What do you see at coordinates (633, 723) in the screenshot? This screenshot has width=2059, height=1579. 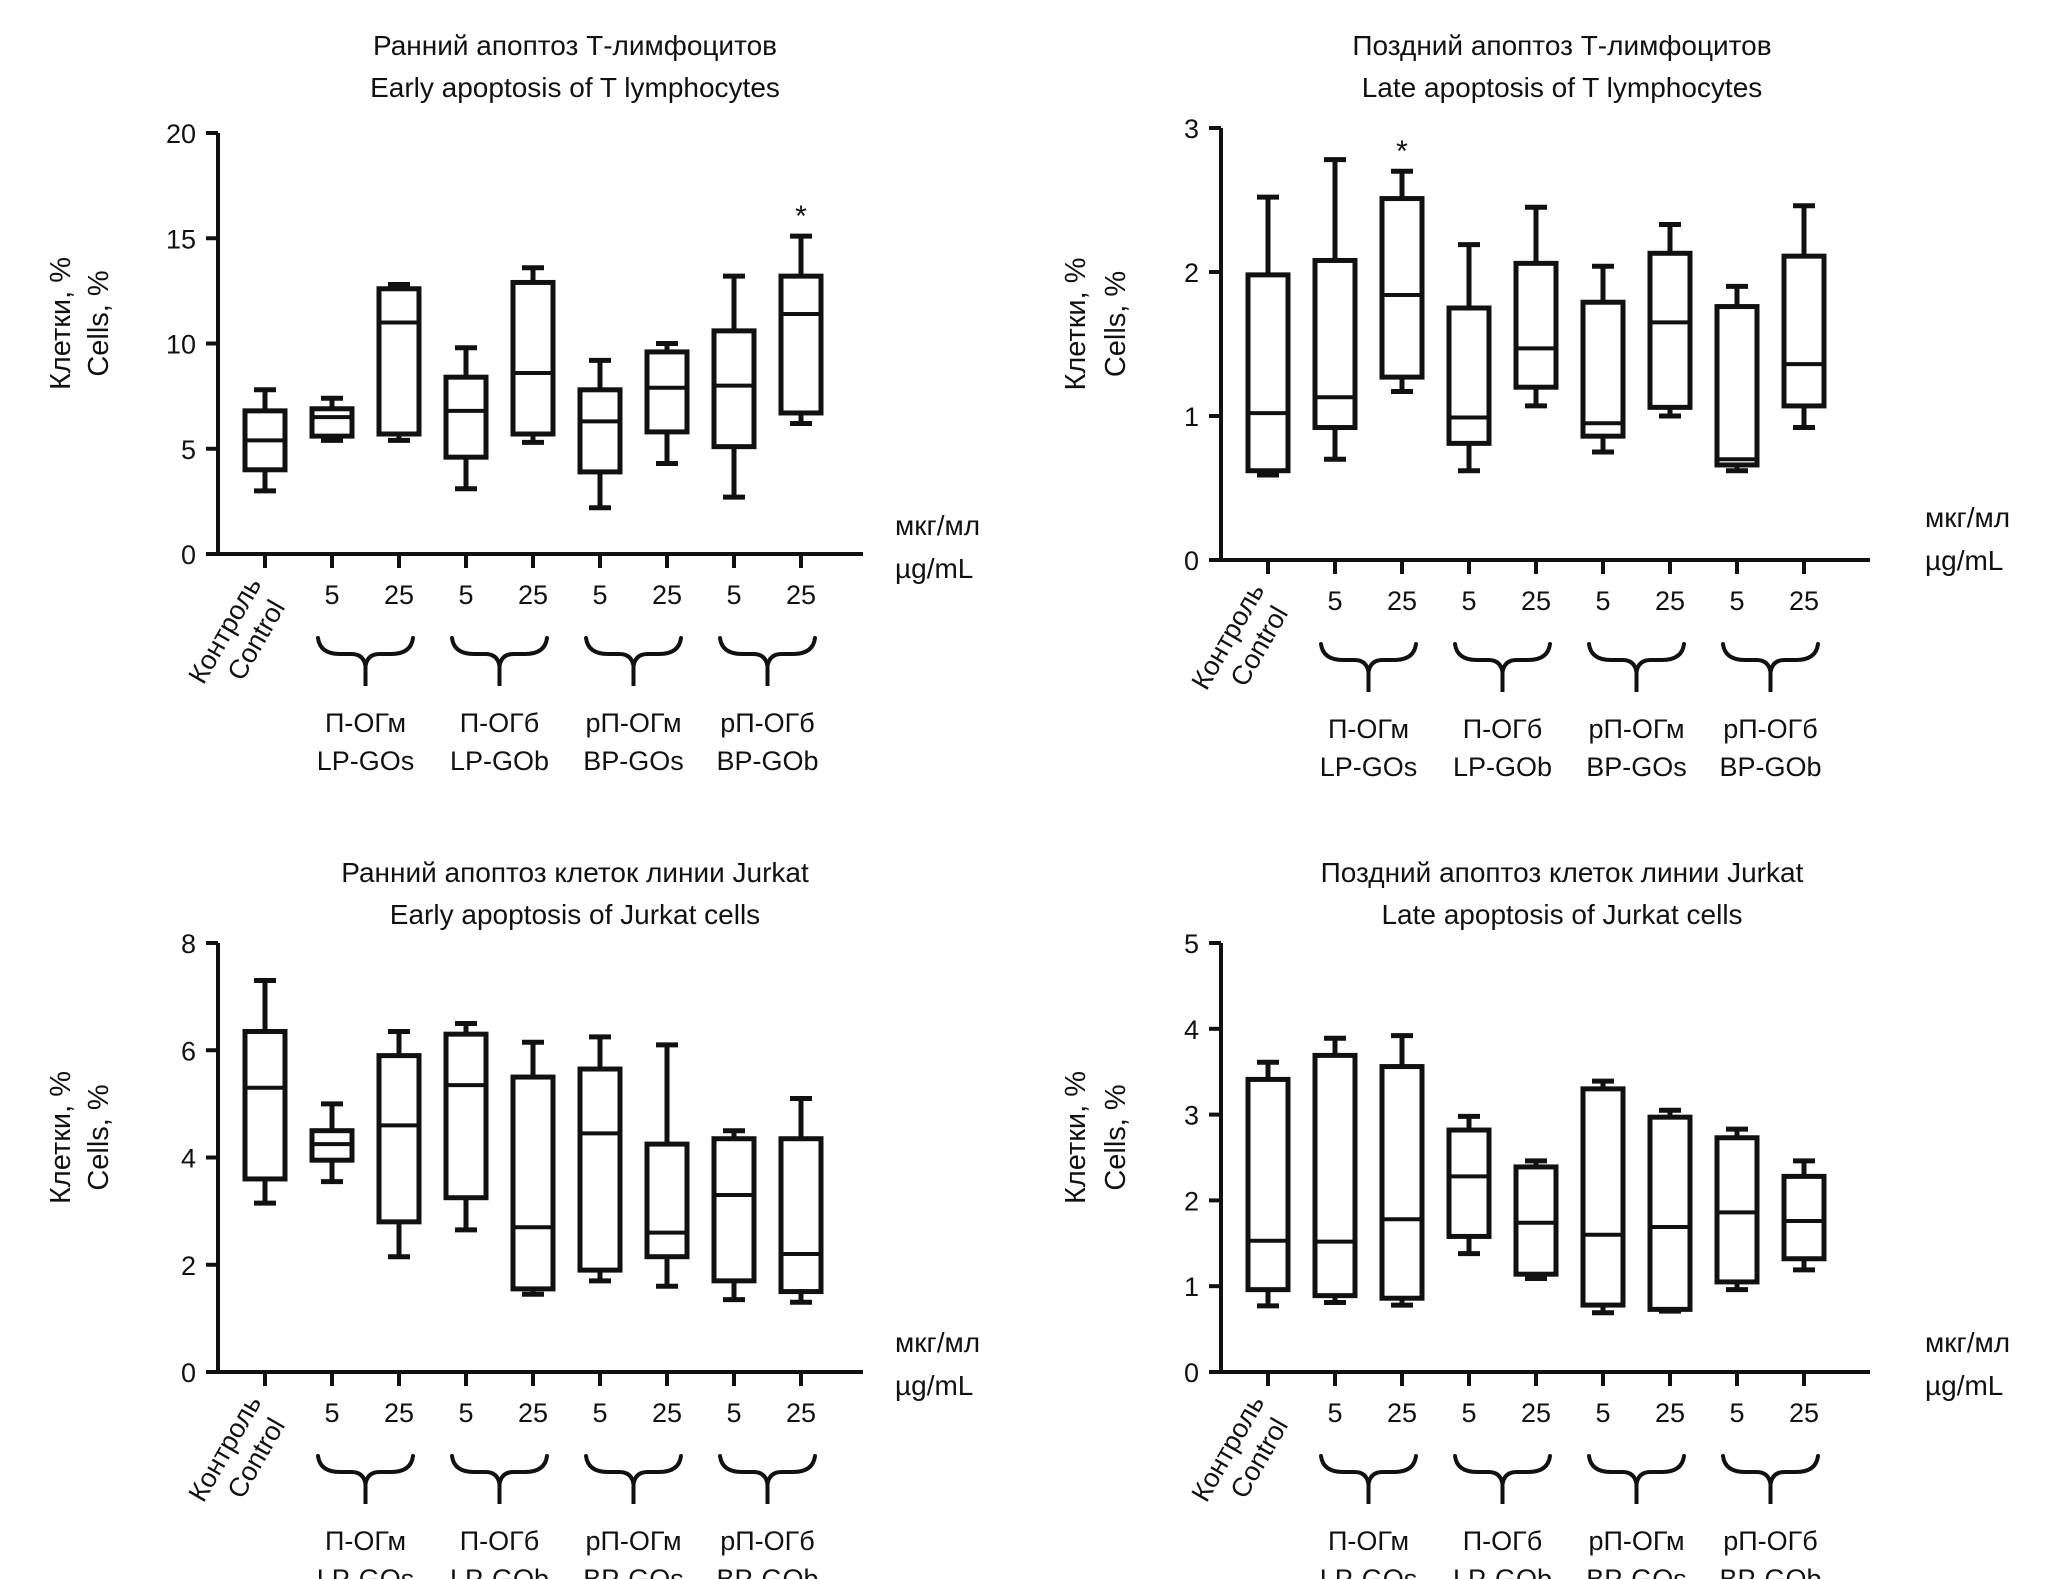 I see `group-label-ru: рП-ОГм` at bounding box center [633, 723].